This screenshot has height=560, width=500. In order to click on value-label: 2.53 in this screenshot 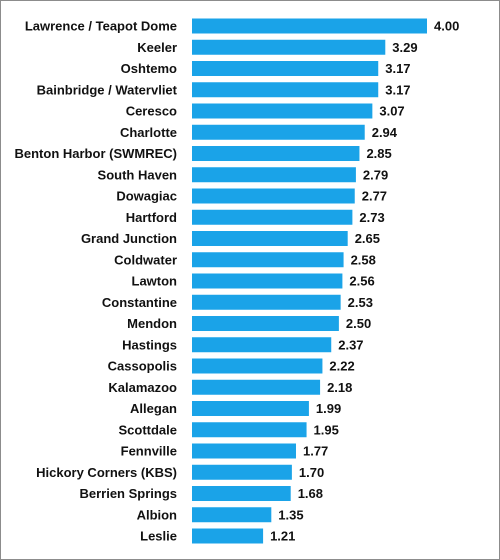, I will do `click(360, 302)`.